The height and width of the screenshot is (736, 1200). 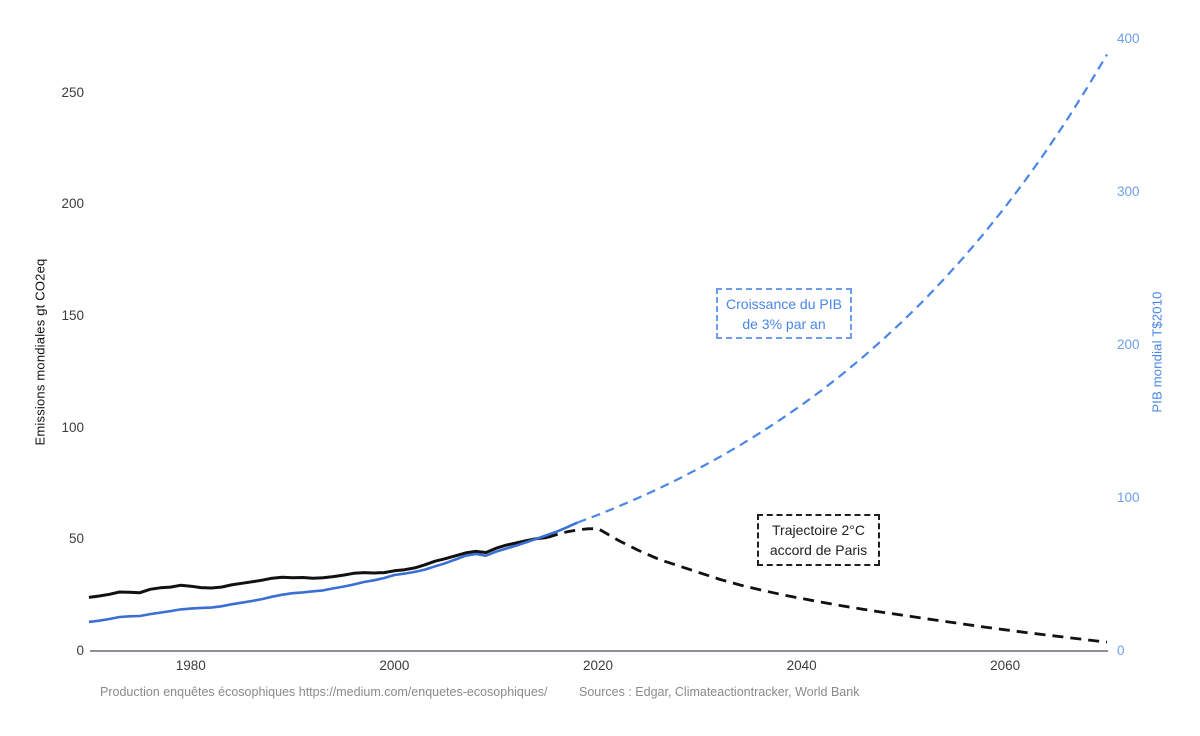 I want to click on y-right-tick-label: 100, so click(x=1128, y=498).